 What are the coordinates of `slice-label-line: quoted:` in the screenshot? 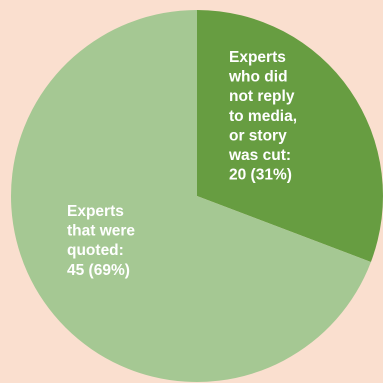 It's located at (95, 250).